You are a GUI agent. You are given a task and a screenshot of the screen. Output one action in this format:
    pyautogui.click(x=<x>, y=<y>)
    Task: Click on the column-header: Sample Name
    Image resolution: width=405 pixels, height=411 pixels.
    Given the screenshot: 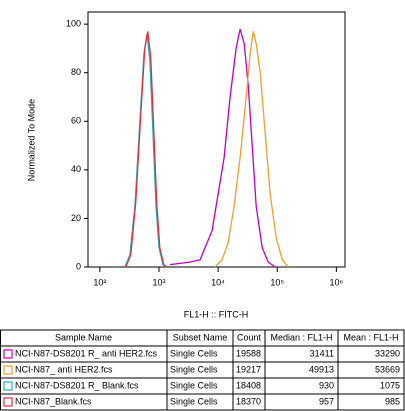 What is the action you would take?
    pyautogui.click(x=83, y=337)
    